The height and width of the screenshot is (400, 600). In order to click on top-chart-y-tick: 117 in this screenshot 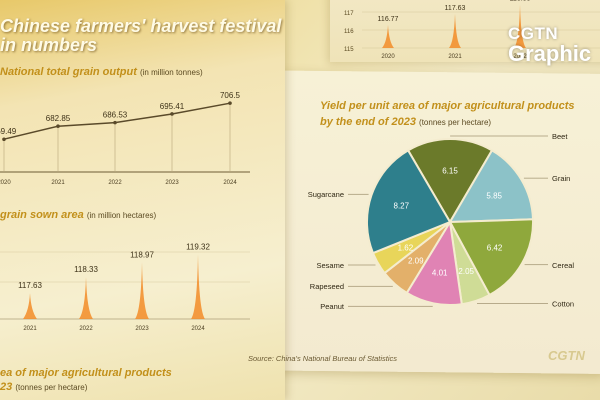, I will do `click(349, 14)`.